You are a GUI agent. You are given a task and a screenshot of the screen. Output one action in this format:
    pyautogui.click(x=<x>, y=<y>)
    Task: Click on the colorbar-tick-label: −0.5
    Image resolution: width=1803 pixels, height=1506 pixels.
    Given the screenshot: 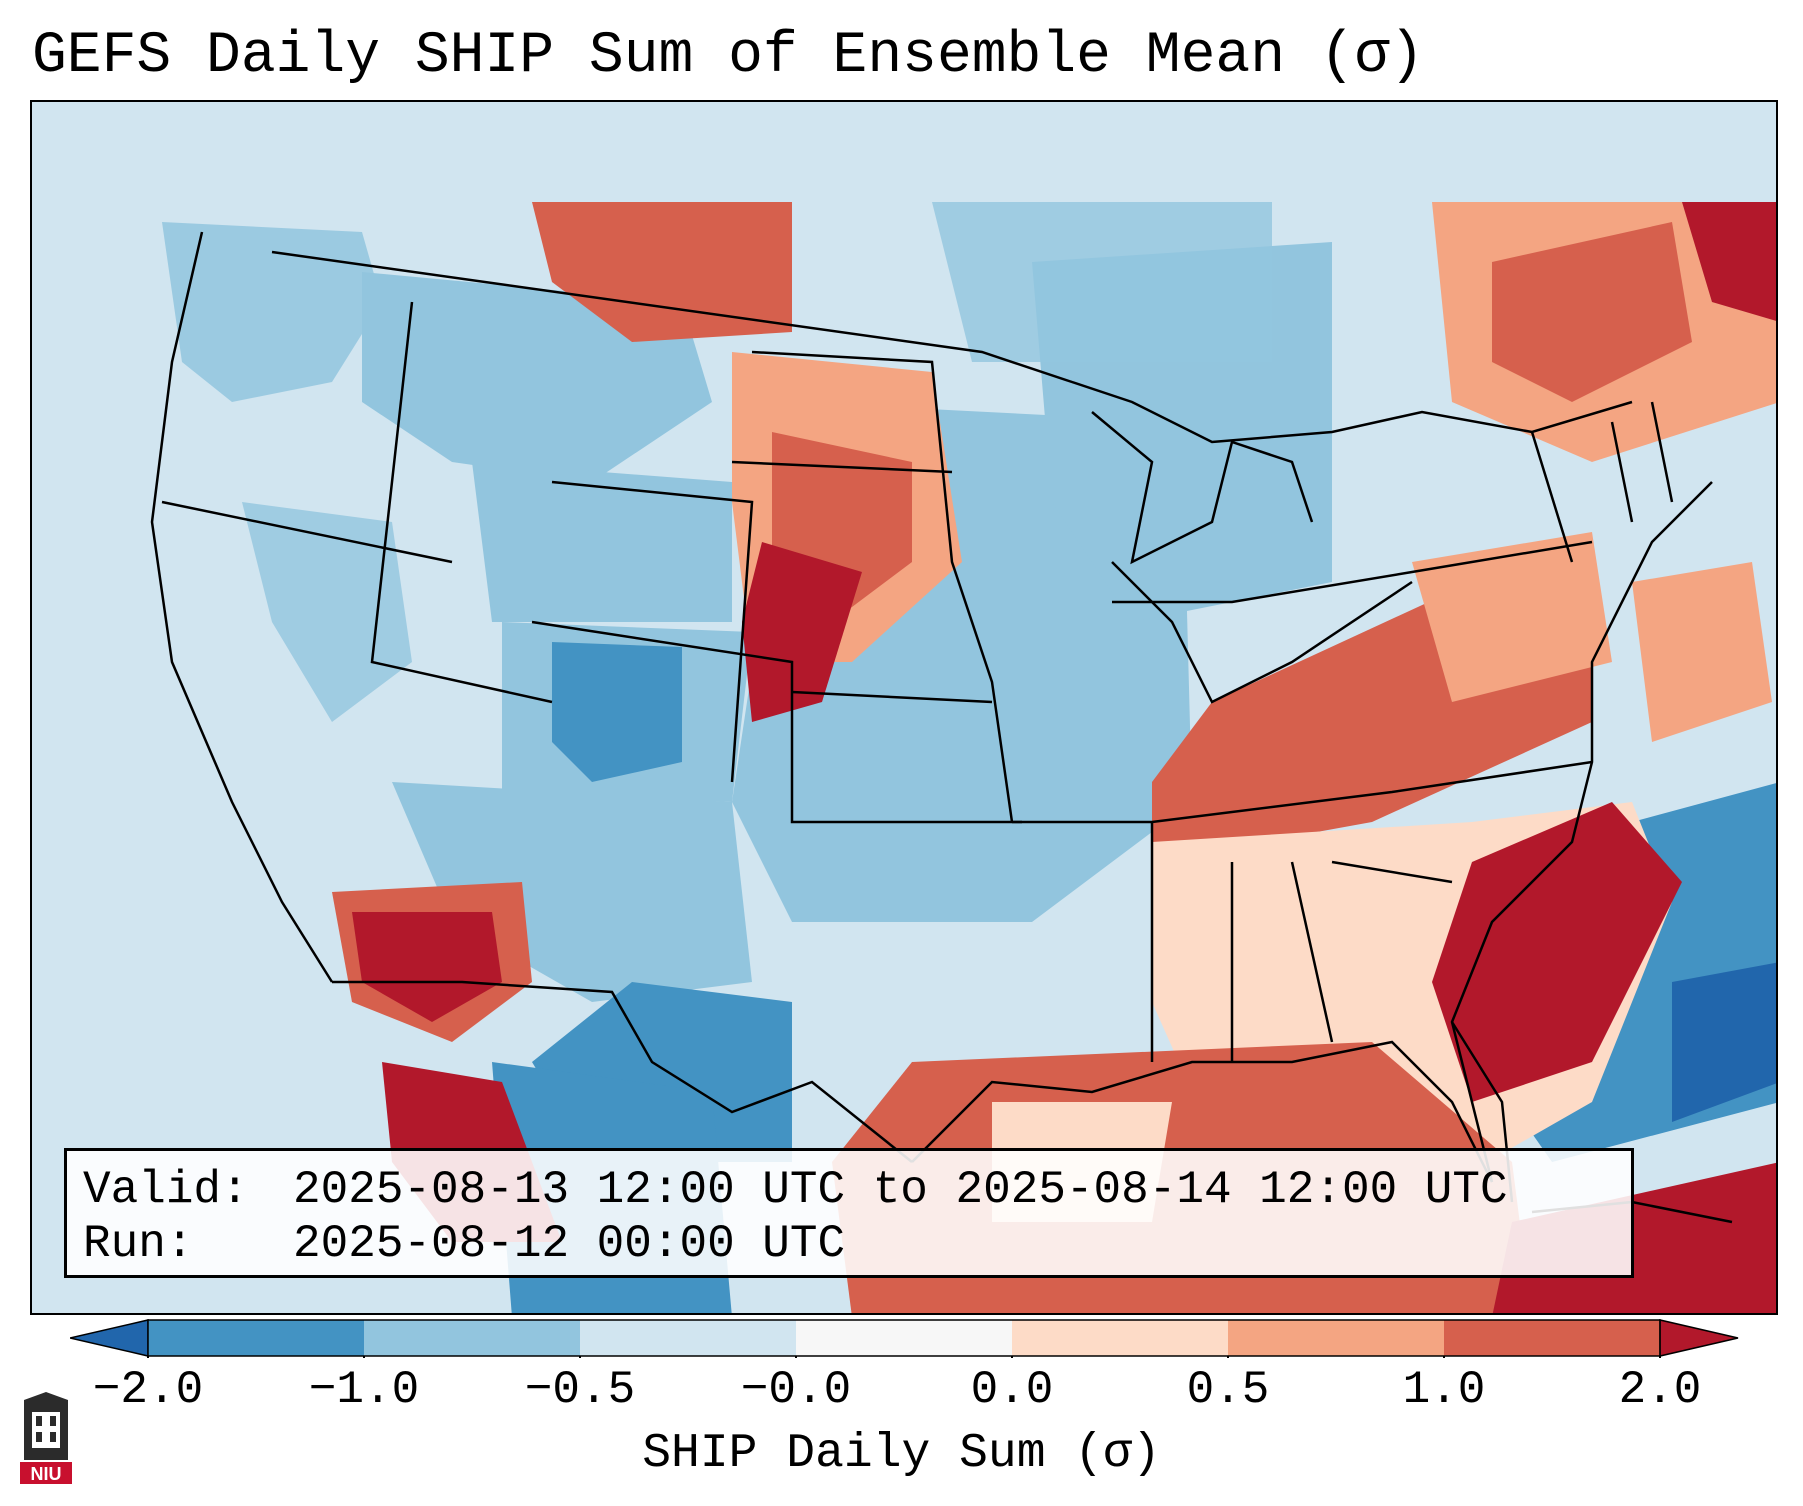 What is the action you would take?
    pyautogui.click(x=580, y=1390)
    